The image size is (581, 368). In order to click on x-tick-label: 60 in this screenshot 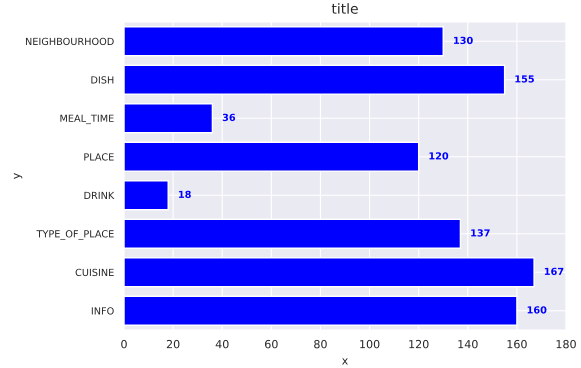, I will do `click(271, 344)`.